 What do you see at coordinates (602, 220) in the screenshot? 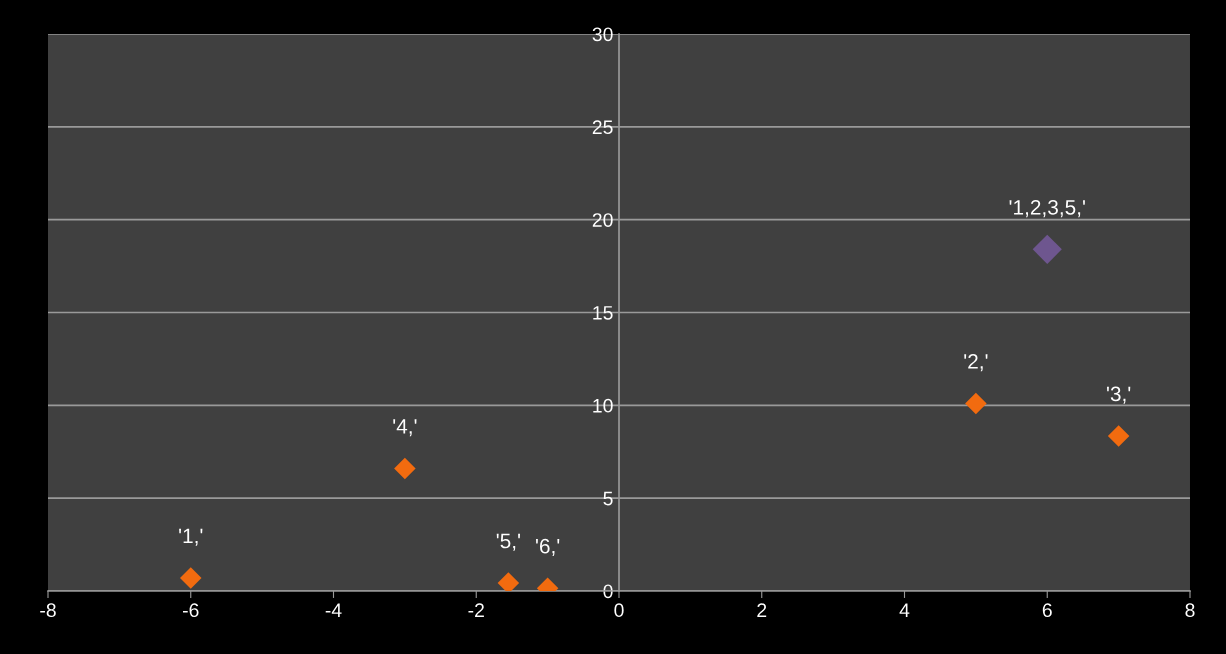
I see `y-tick-label: 20` at bounding box center [602, 220].